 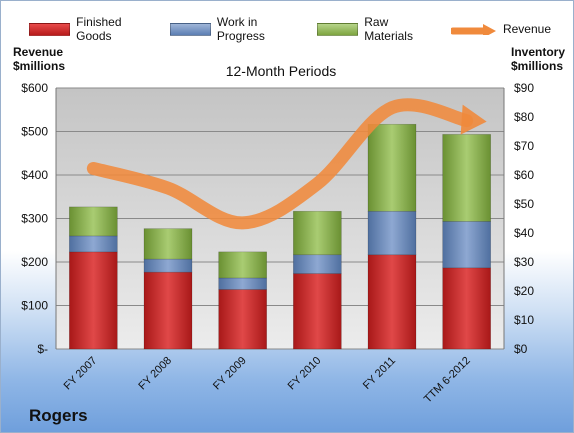 I want to click on left-tick-label: $-, so click(x=42, y=349).